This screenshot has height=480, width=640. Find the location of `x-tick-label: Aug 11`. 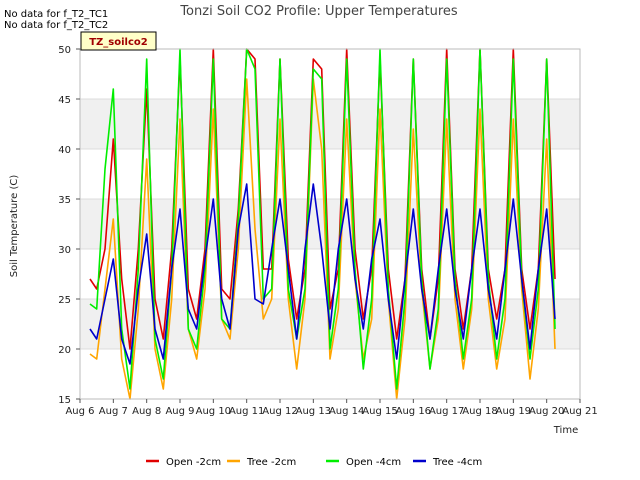

x-tick-label: Aug 11 is located at coordinates (246, 411).